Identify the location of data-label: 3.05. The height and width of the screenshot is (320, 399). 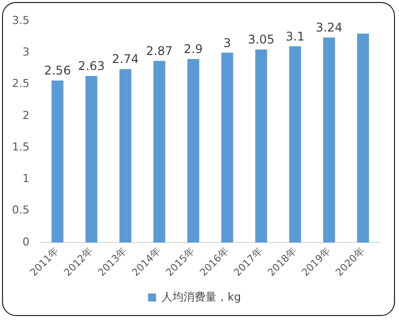
(261, 39).